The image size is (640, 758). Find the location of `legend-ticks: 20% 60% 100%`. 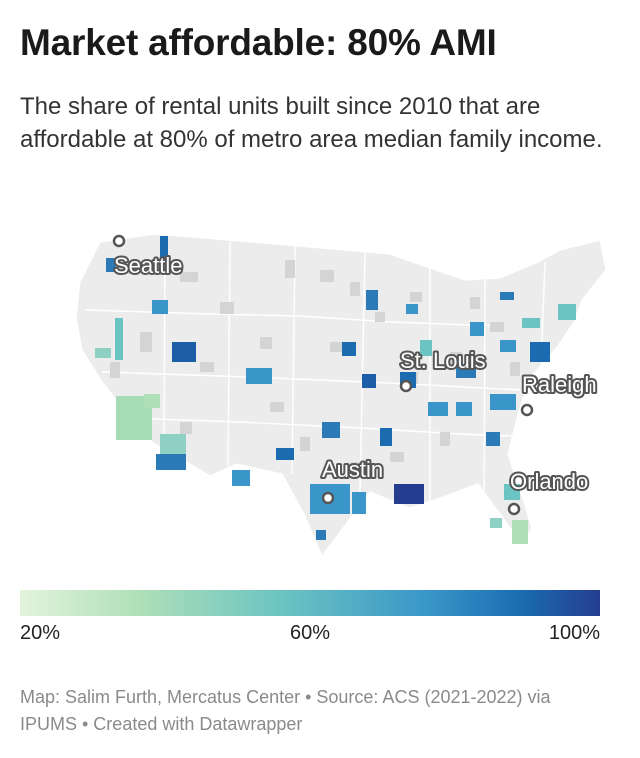

legend-ticks: 20% 60% 100% is located at coordinates (310, 637).